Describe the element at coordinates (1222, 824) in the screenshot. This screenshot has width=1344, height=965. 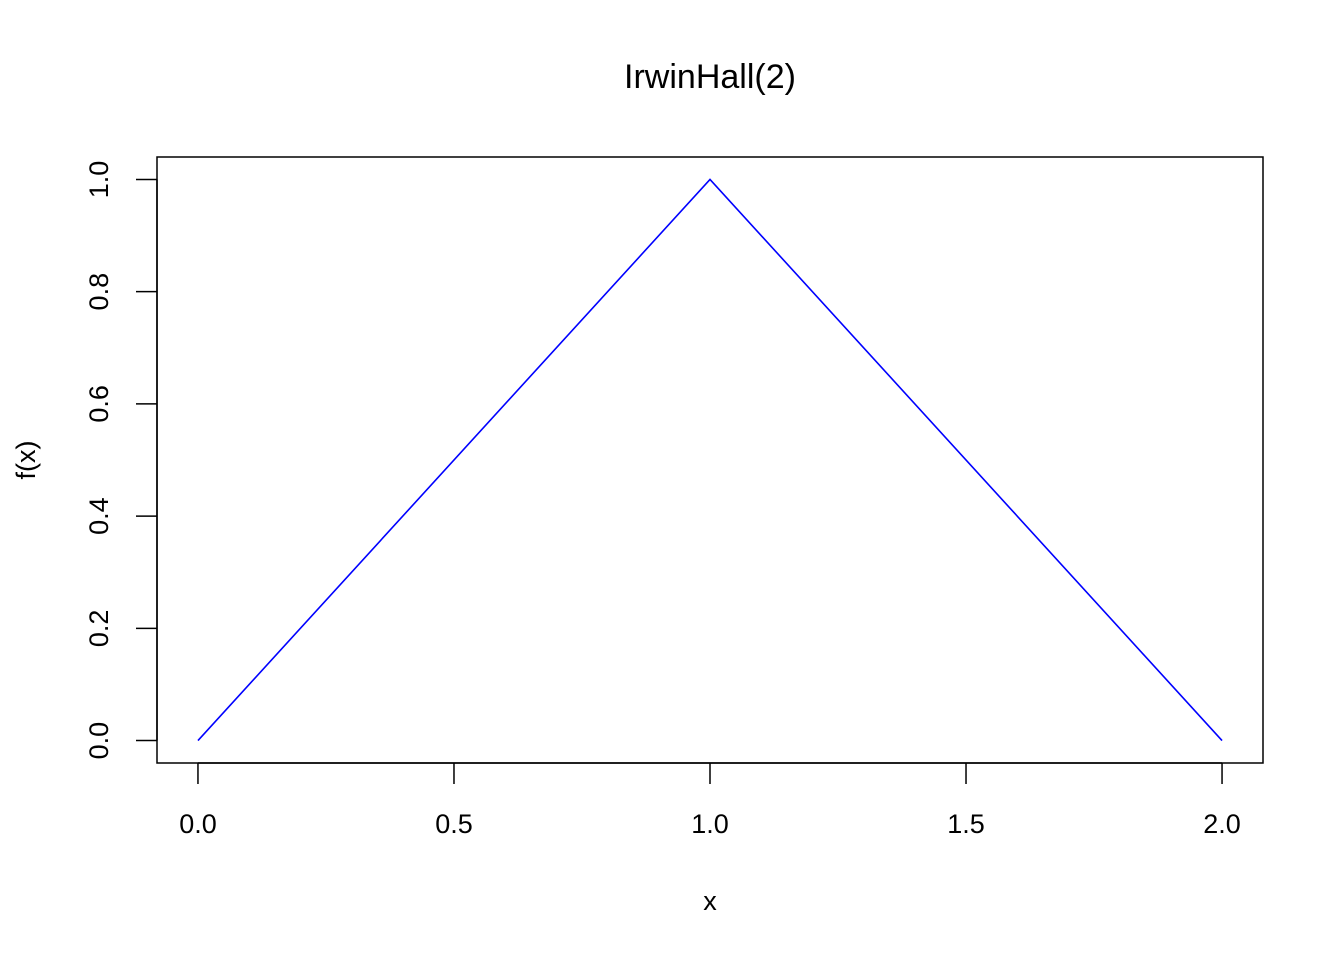
I see `x-tick-label: 2.0` at that location.